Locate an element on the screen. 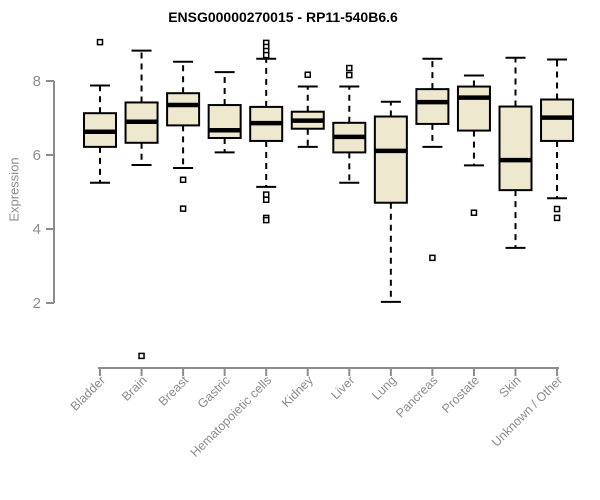 The width and height of the screenshot is (600, 500). y-tick-label-6: 6 is located at coordinates (37, 155).